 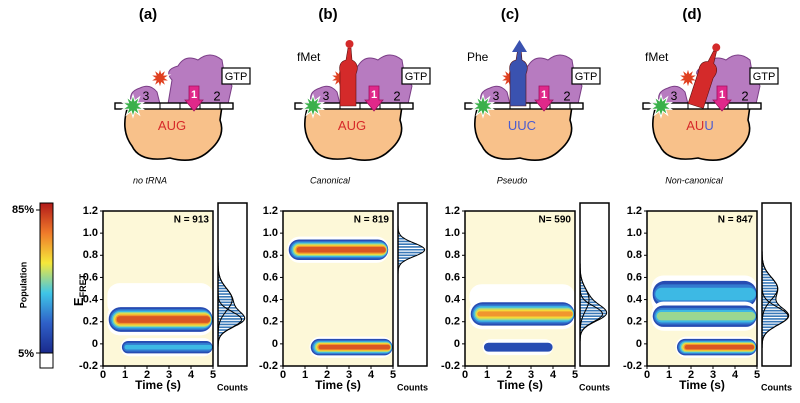 I want to click on trna-ball, so click(x=349, y=44).